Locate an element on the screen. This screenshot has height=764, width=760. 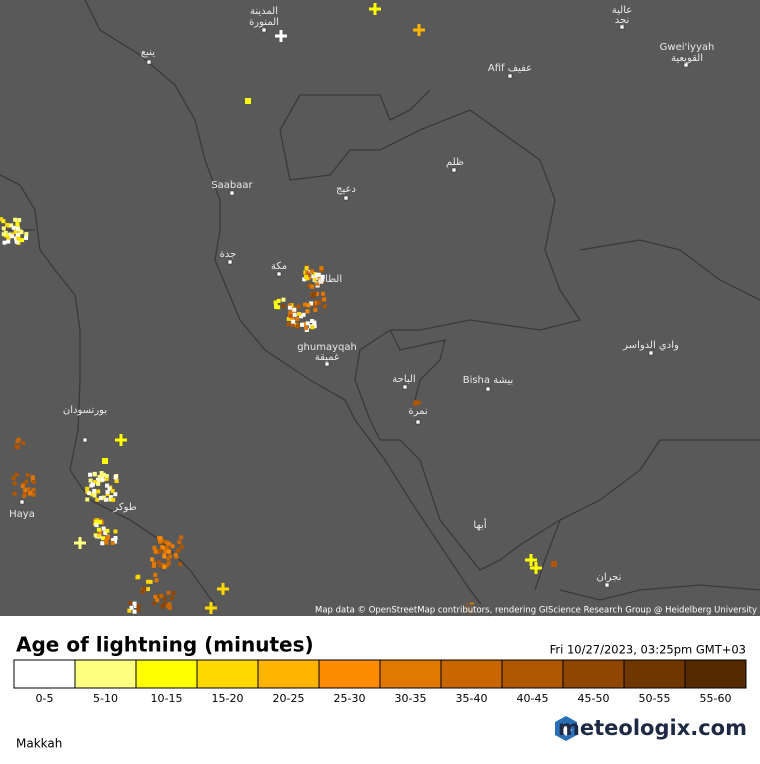
attribution-bg is located at coordinates (548, 610).